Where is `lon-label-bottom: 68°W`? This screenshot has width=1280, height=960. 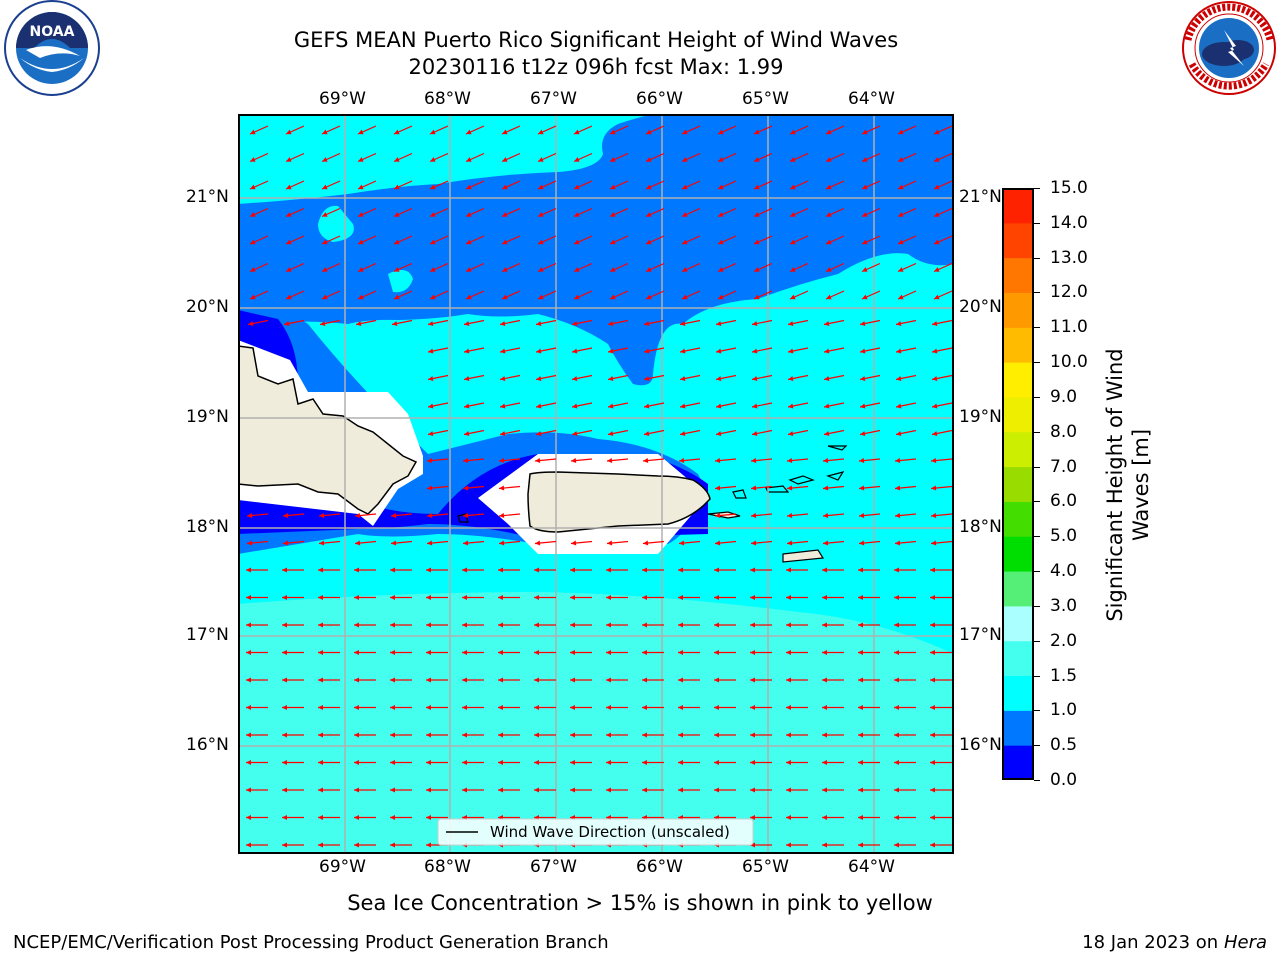
lon-label-bottom: 68°W is located at coordinates (447, 867).